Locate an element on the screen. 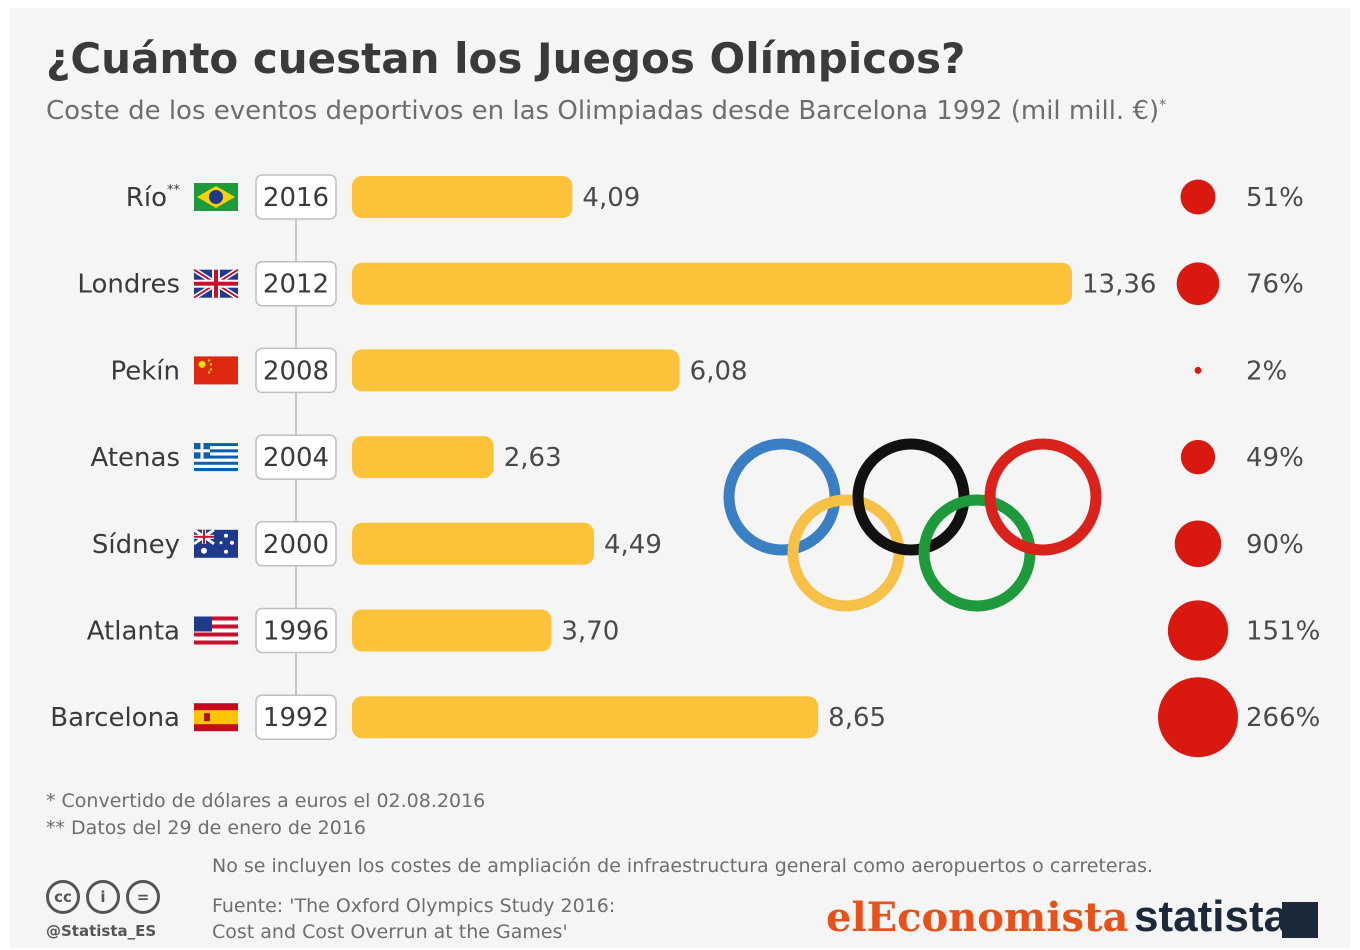 This screenshot has width=1360, height=950. city-footnote-mark: ** is located at coordinates (174, 190).